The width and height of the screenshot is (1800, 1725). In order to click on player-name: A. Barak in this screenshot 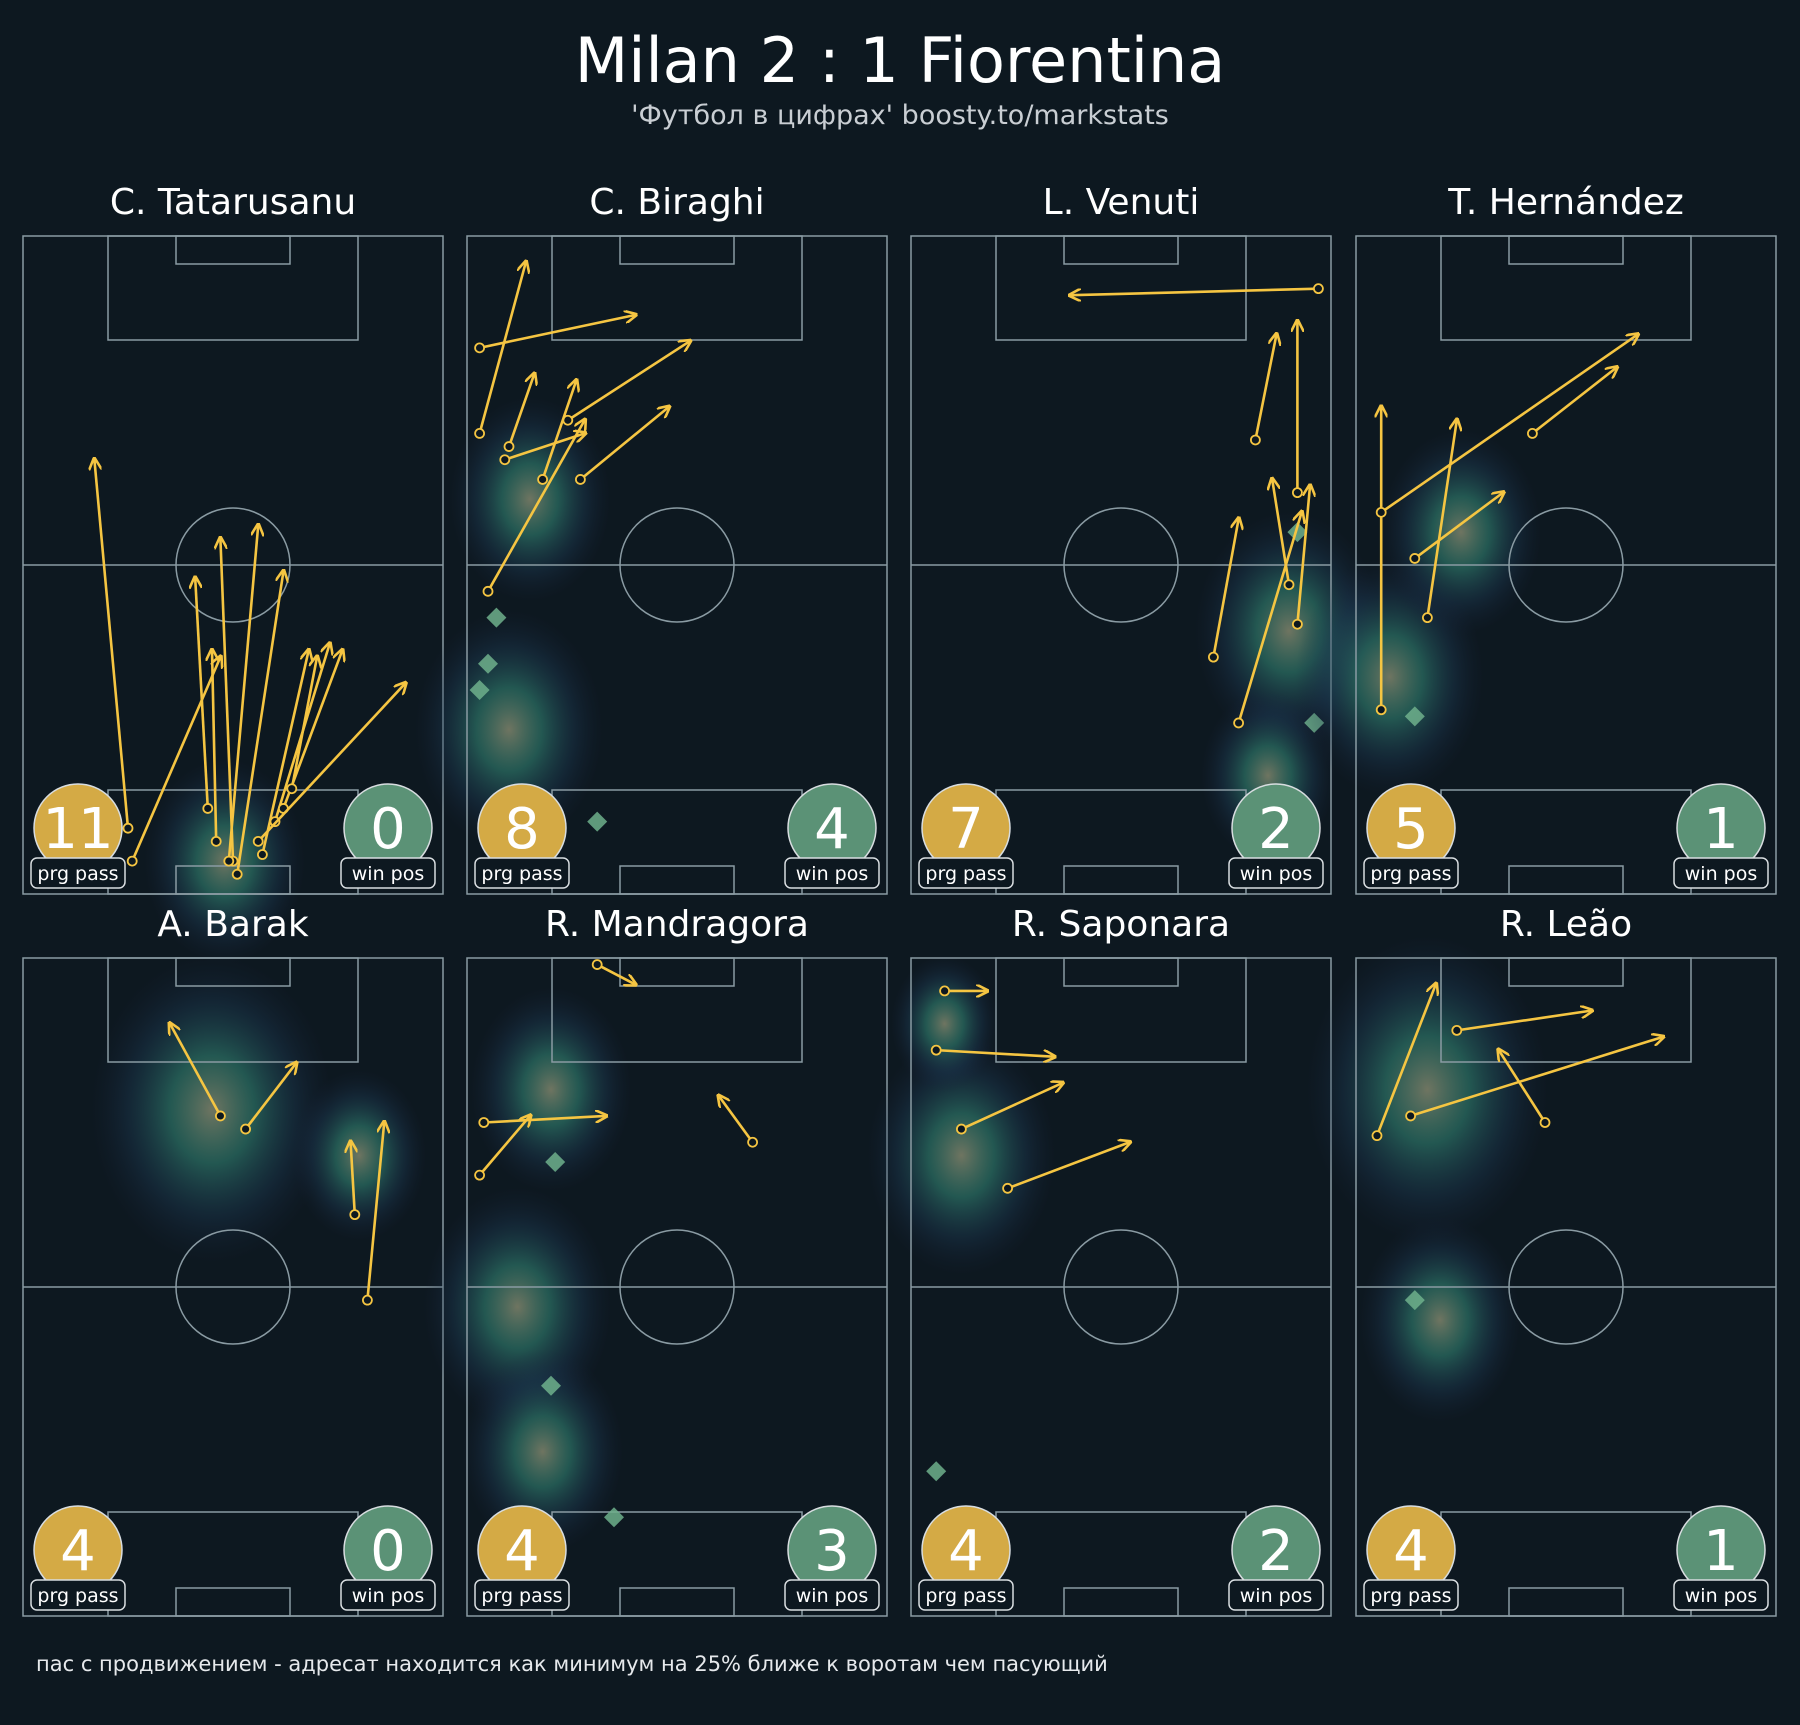, I will do `click(233, 924)`.